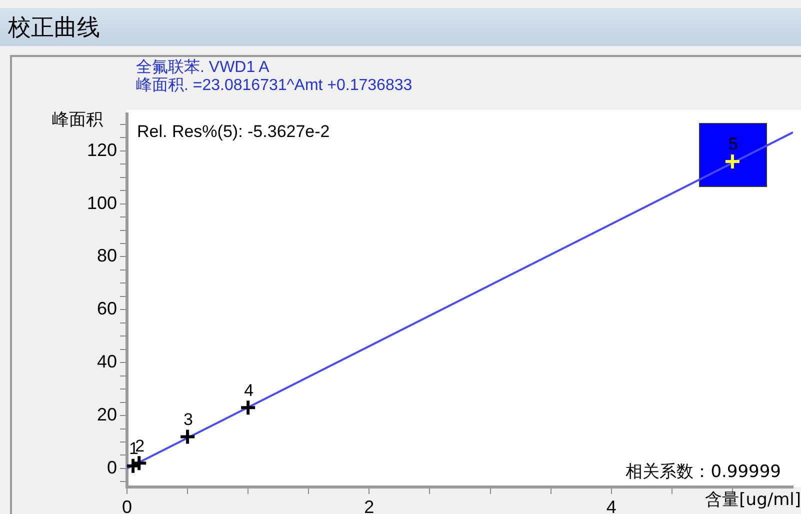 Image resolution: width=801 pixels, height=514 pixels. Describe the element at coordinates (54, 28) in the screenshot. I see `chart-title: 校正曲线` at that location.